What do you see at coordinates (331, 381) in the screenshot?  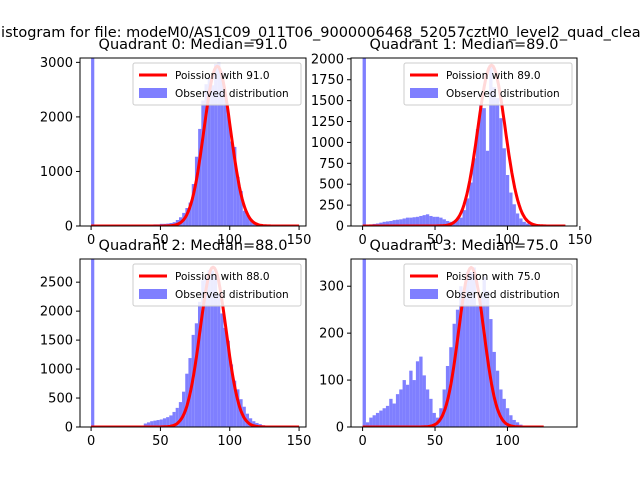 I see `y-tick-label: 100` at bounding box center [331, 381].